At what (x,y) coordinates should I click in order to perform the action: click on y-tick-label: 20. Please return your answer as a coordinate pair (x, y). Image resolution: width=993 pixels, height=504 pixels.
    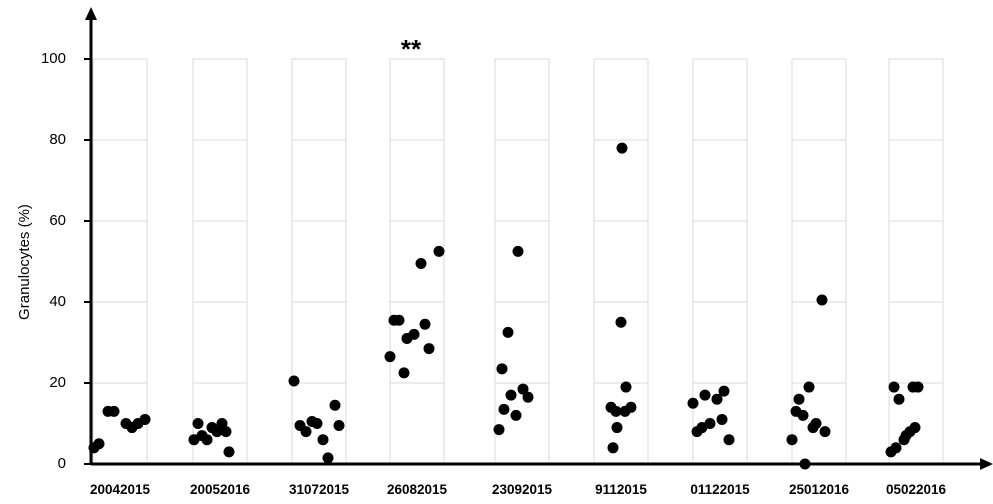
    Looking at the image, I should click on (57, 382).